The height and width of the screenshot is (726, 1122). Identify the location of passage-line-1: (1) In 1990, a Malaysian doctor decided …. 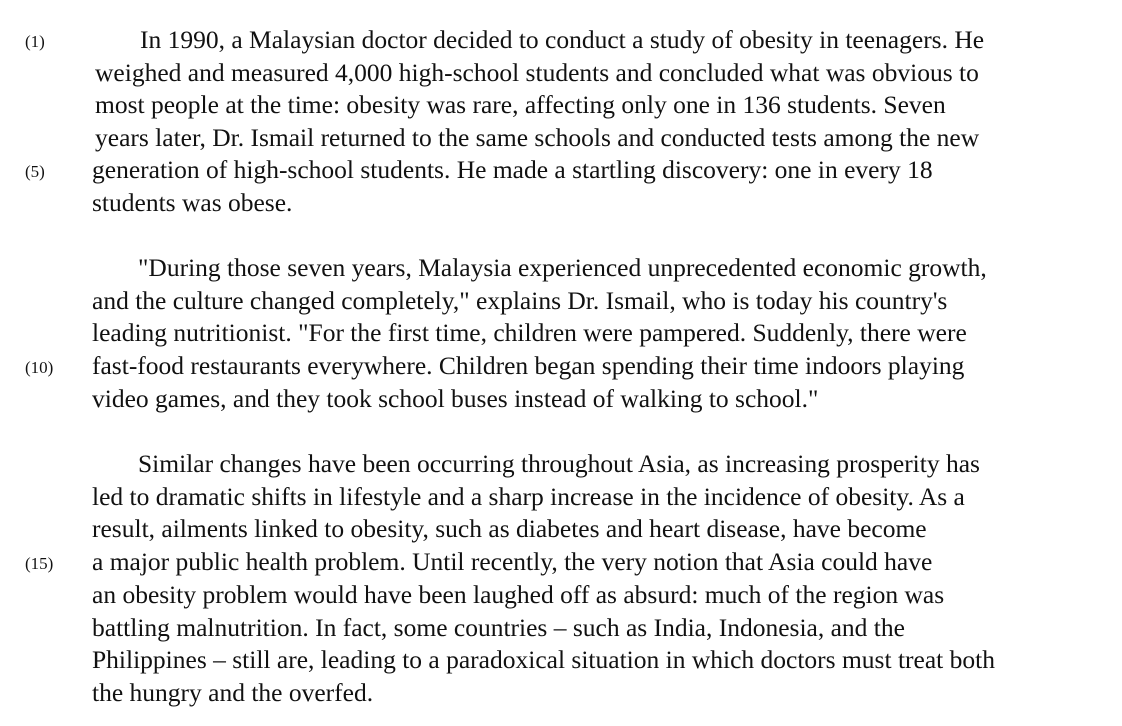
(561, 39).